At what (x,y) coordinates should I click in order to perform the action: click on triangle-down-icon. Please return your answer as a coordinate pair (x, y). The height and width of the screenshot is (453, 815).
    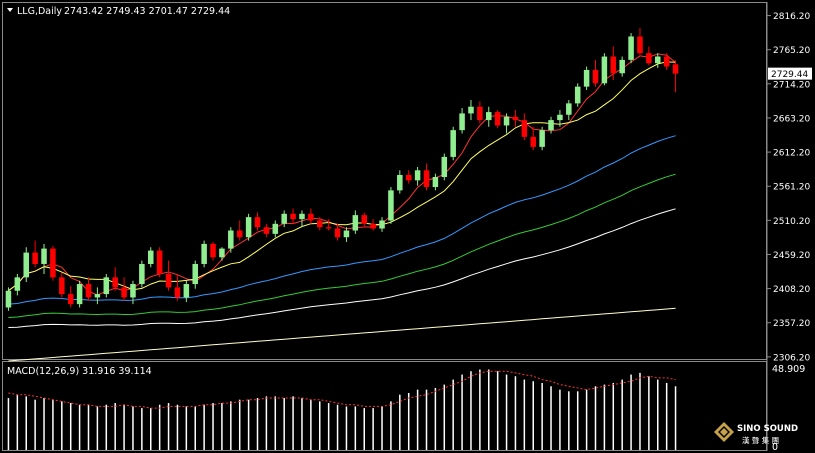
    Looking at the image, I should click on (10, 10).